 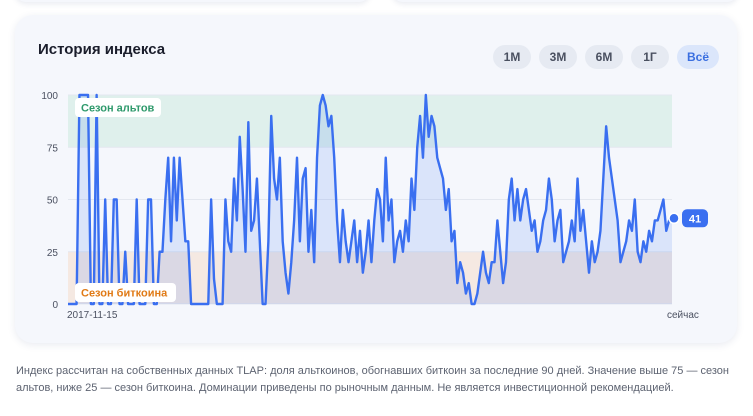 I want to click on y-tick-label: 0, so click(x=55, y=305).